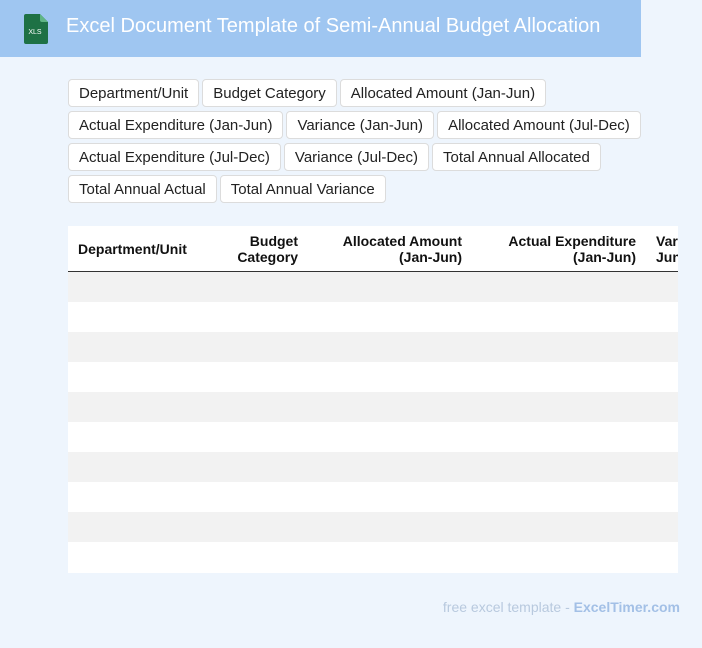 The image size is (702, 648). Describe the element at coordinates (134, 93) in the screenshot. I see `field-tag: Department/Unit` at that location.